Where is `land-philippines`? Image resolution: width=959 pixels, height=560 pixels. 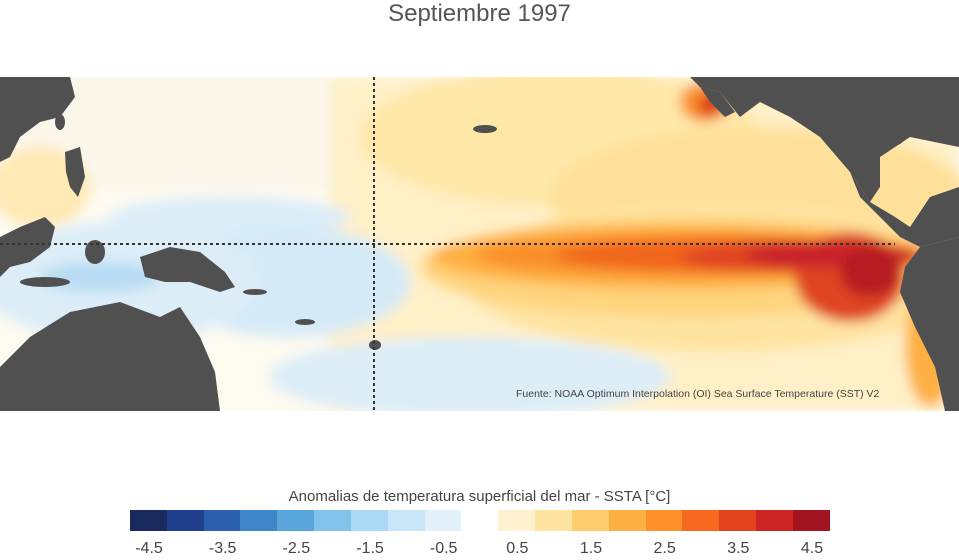
land-philippines is located at coordinates (75, 172).